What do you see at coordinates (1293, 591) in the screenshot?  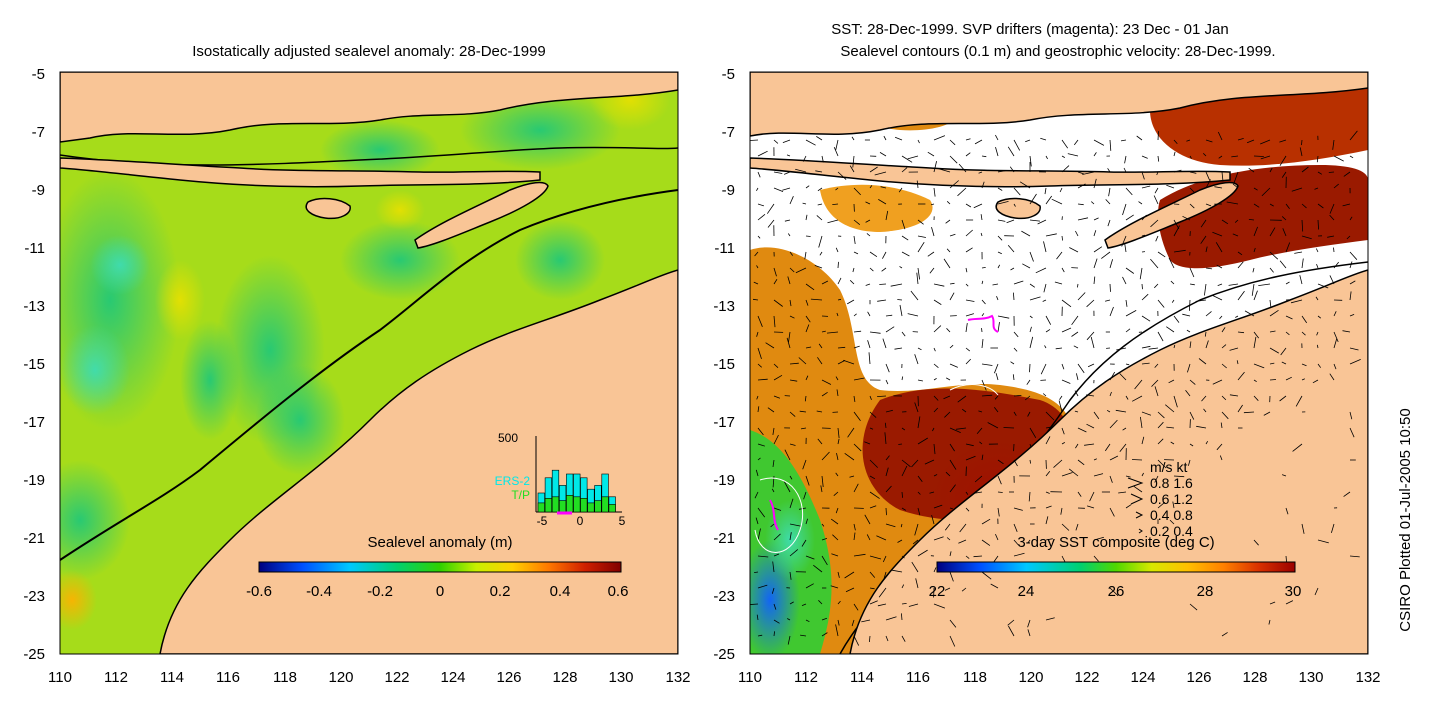 I see `colorbar-tick-label: 30` at bounding box center [1293, 591].